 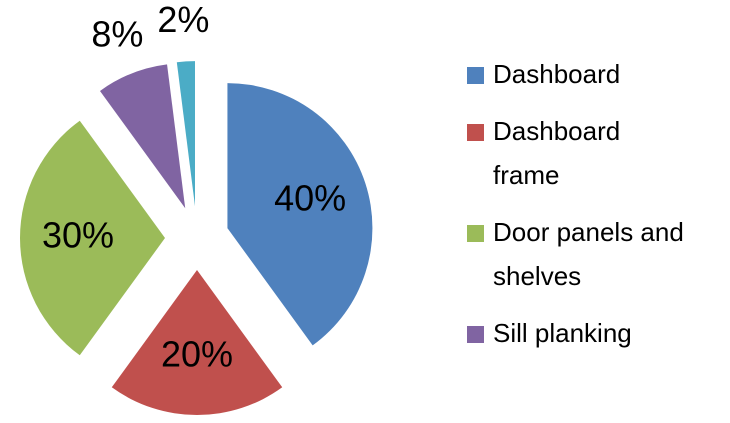 What do you see at coordinates (183, 20) in the screenshot?
I see `data-label: 2%` at bounding box center [183, 20].